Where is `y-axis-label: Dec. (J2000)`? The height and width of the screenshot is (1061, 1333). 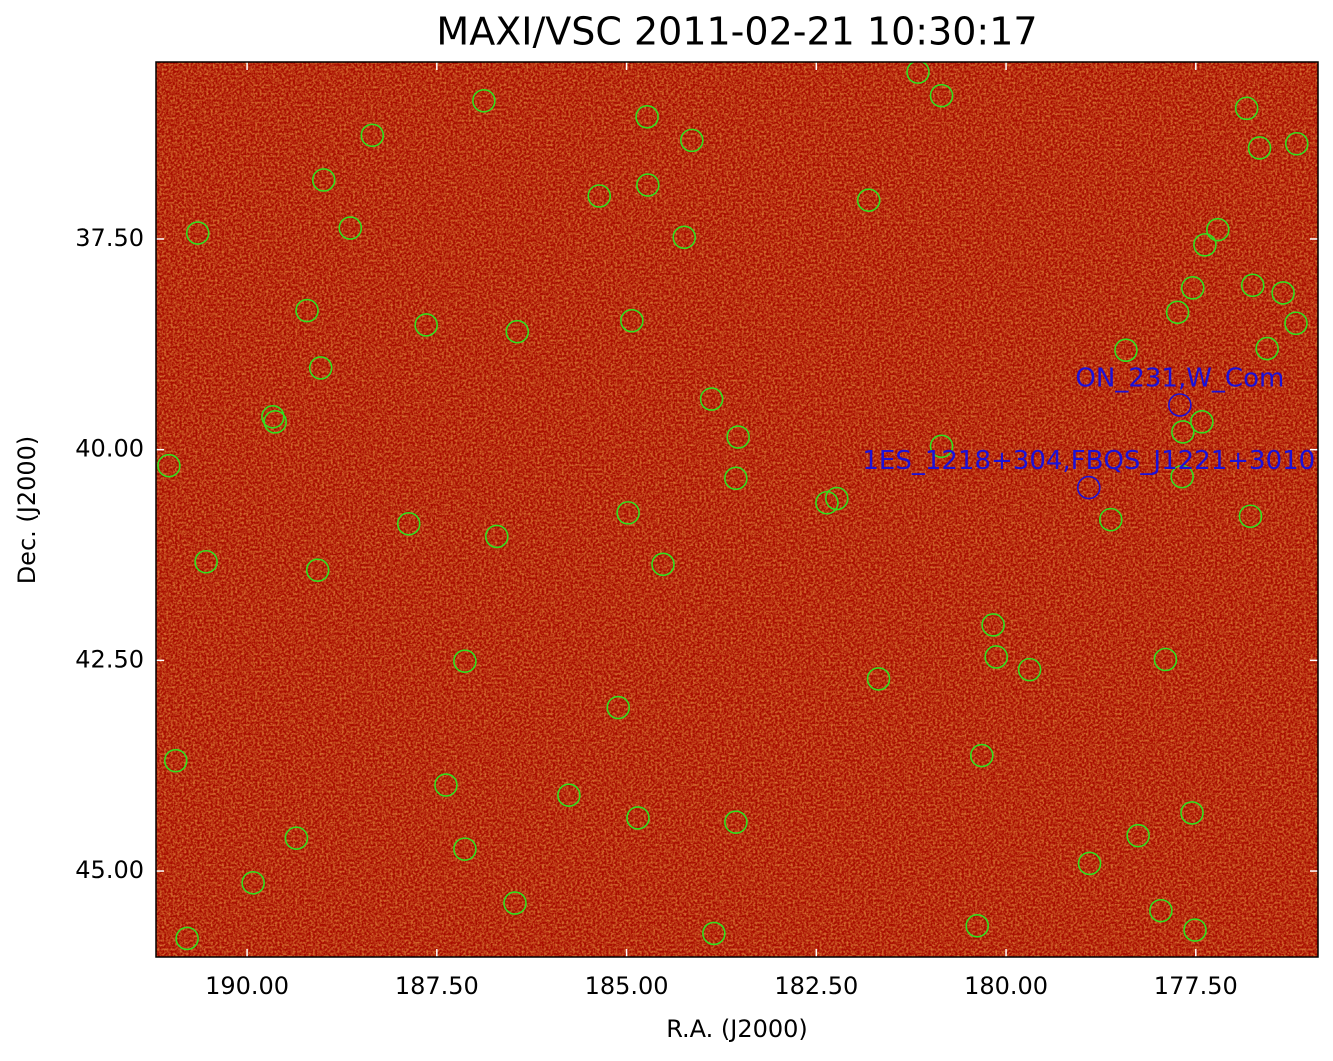 y-axis-label: Dec. (J2000) is located at coordinates (27, 510).